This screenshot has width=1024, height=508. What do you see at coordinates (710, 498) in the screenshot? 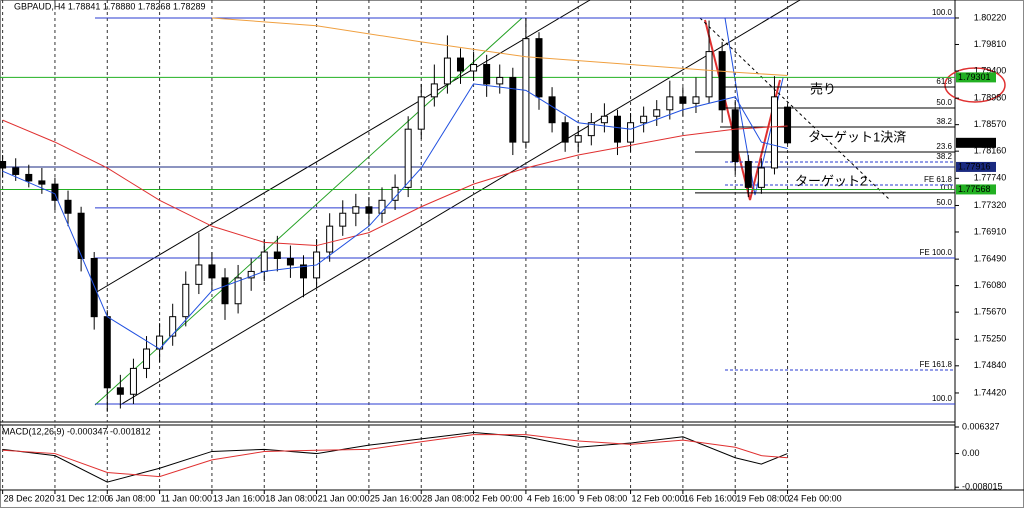
I see `x-tick-label: 16 Feb 16:00` at bounding box center [710, 498].